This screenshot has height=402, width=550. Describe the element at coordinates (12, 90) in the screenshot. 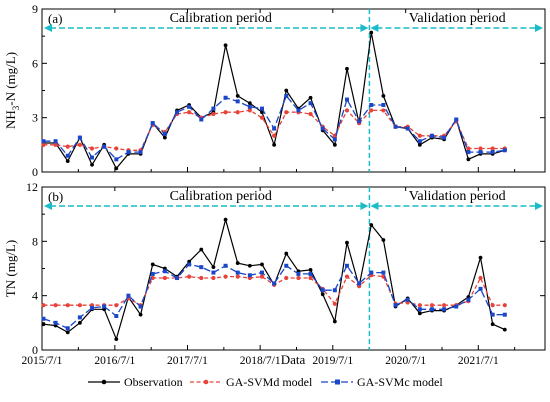

I see `y-axis-title: NH3-N (mg/L)` at that location.